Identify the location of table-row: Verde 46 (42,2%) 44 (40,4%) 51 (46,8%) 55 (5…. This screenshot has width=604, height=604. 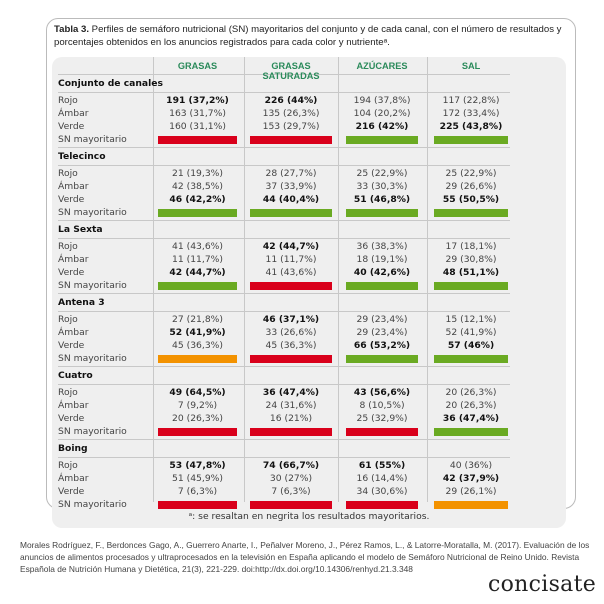
(284, 199).